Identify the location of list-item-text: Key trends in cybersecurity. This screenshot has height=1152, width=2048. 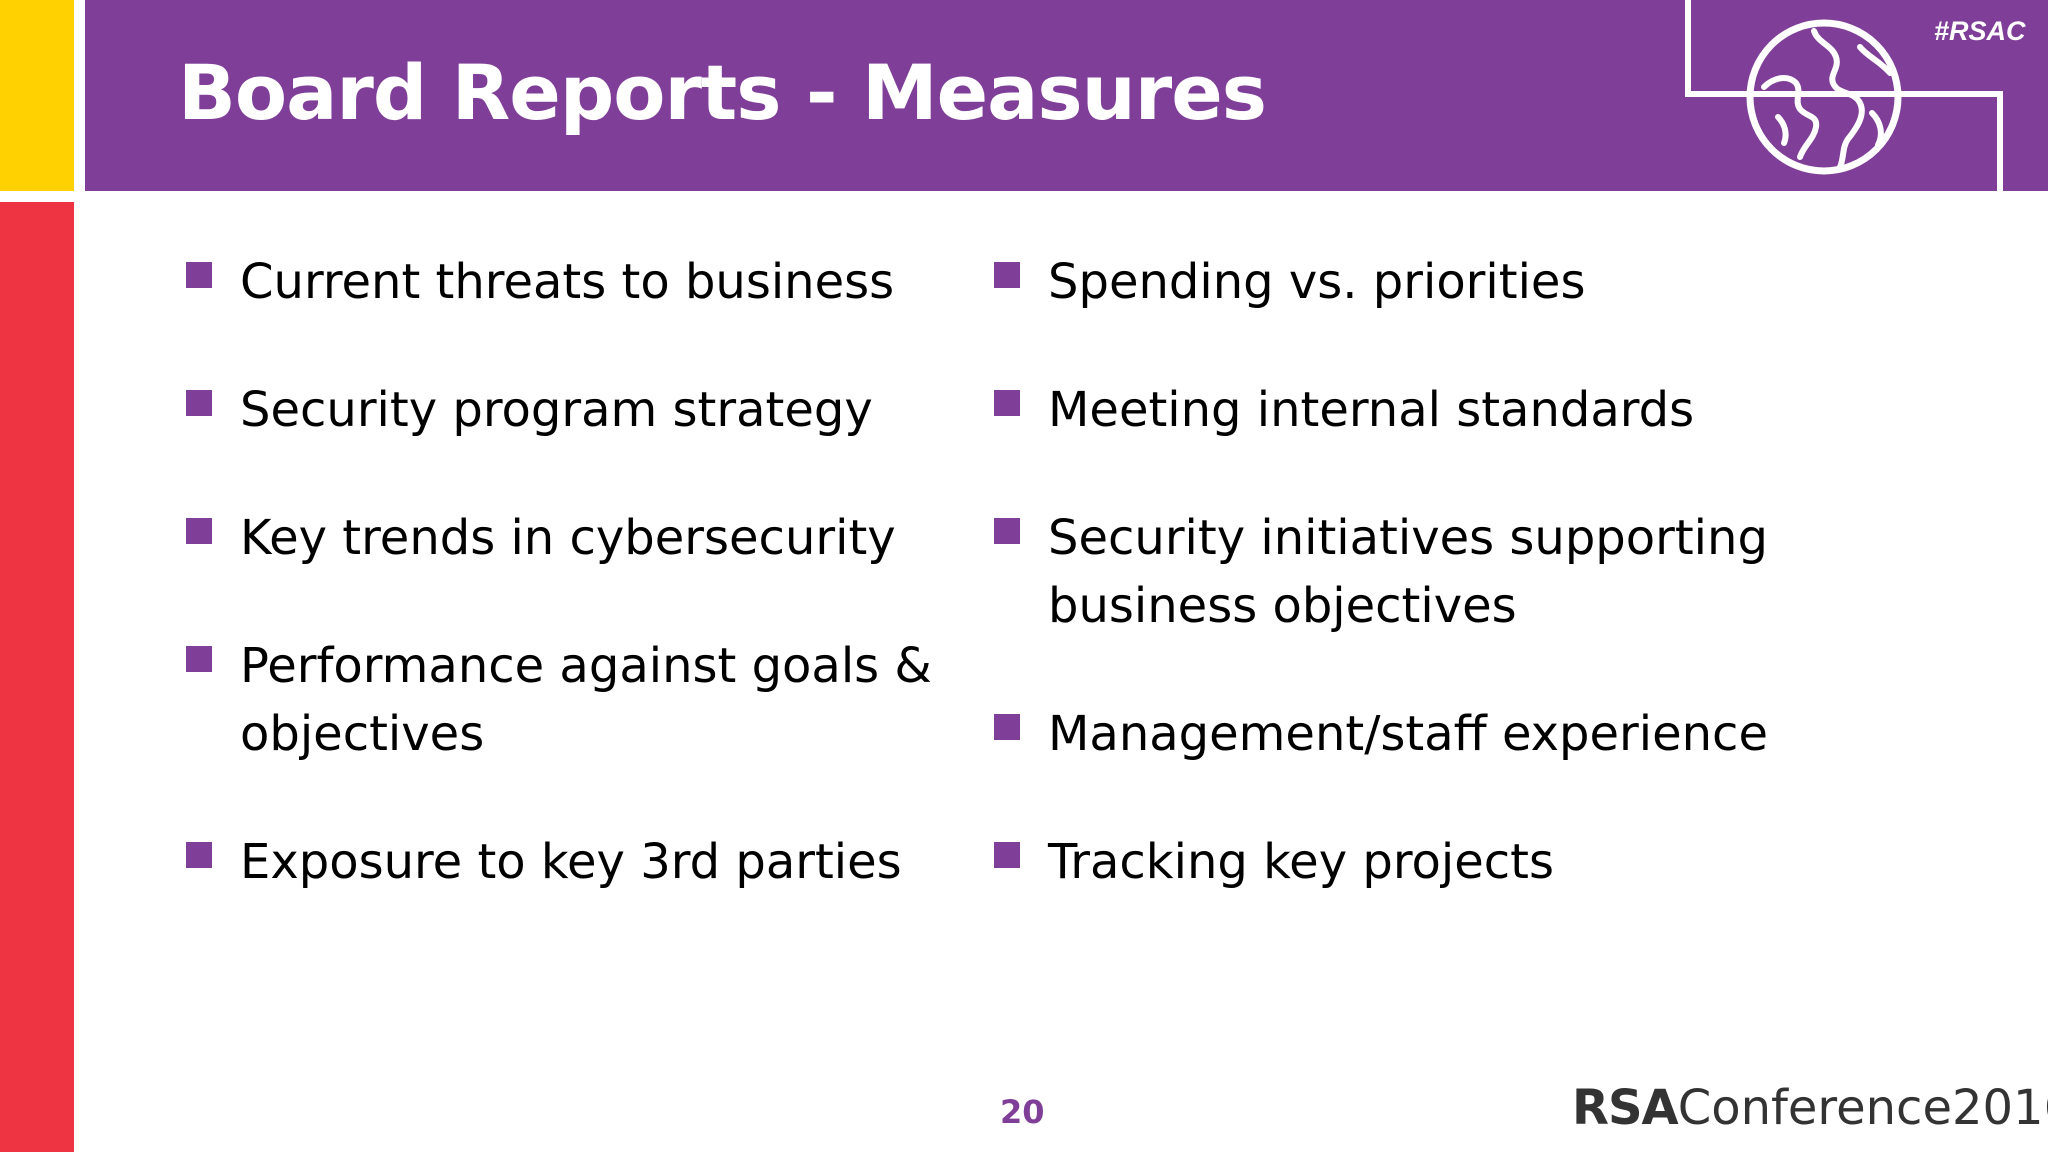
(568, 538).